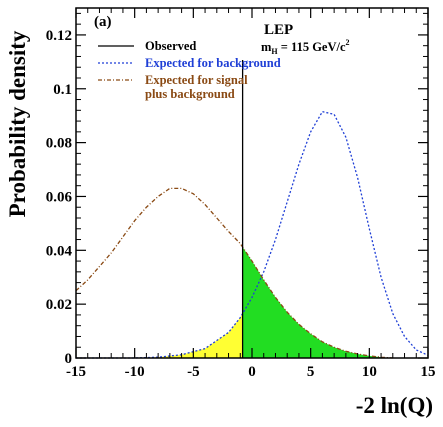 The image size is (443, 427). I want to click on panel-label: (a), so click(103, 22).